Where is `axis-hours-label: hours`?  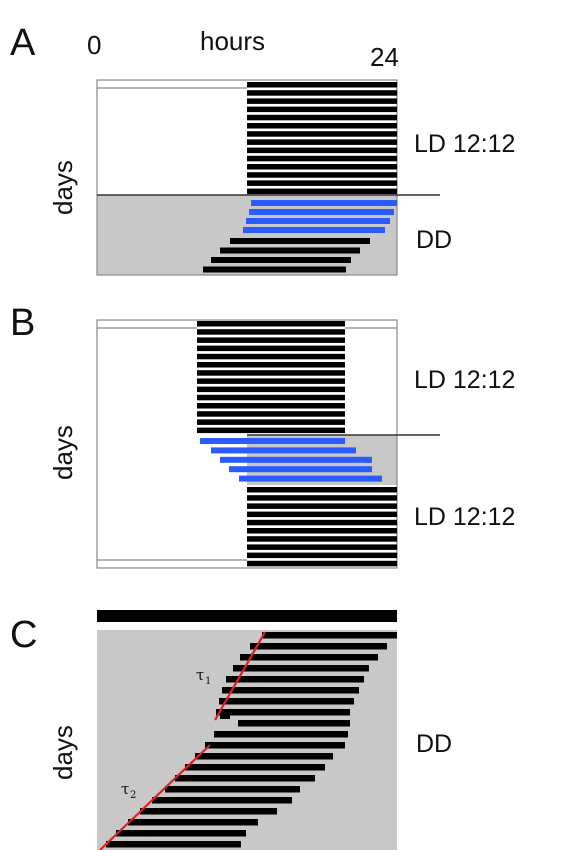 axis-hours-label: hours is located at coordinates (232, 41).